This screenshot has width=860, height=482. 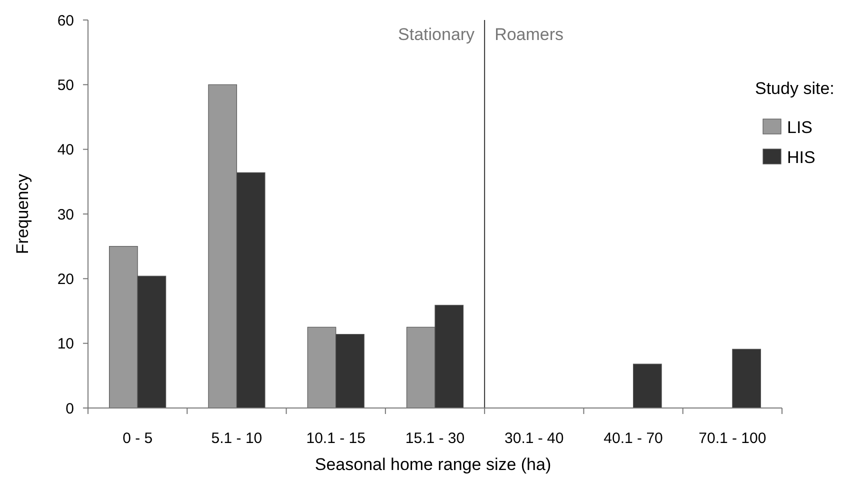 I want to click on y-tick-label: 0, so click(x=70, y=409).